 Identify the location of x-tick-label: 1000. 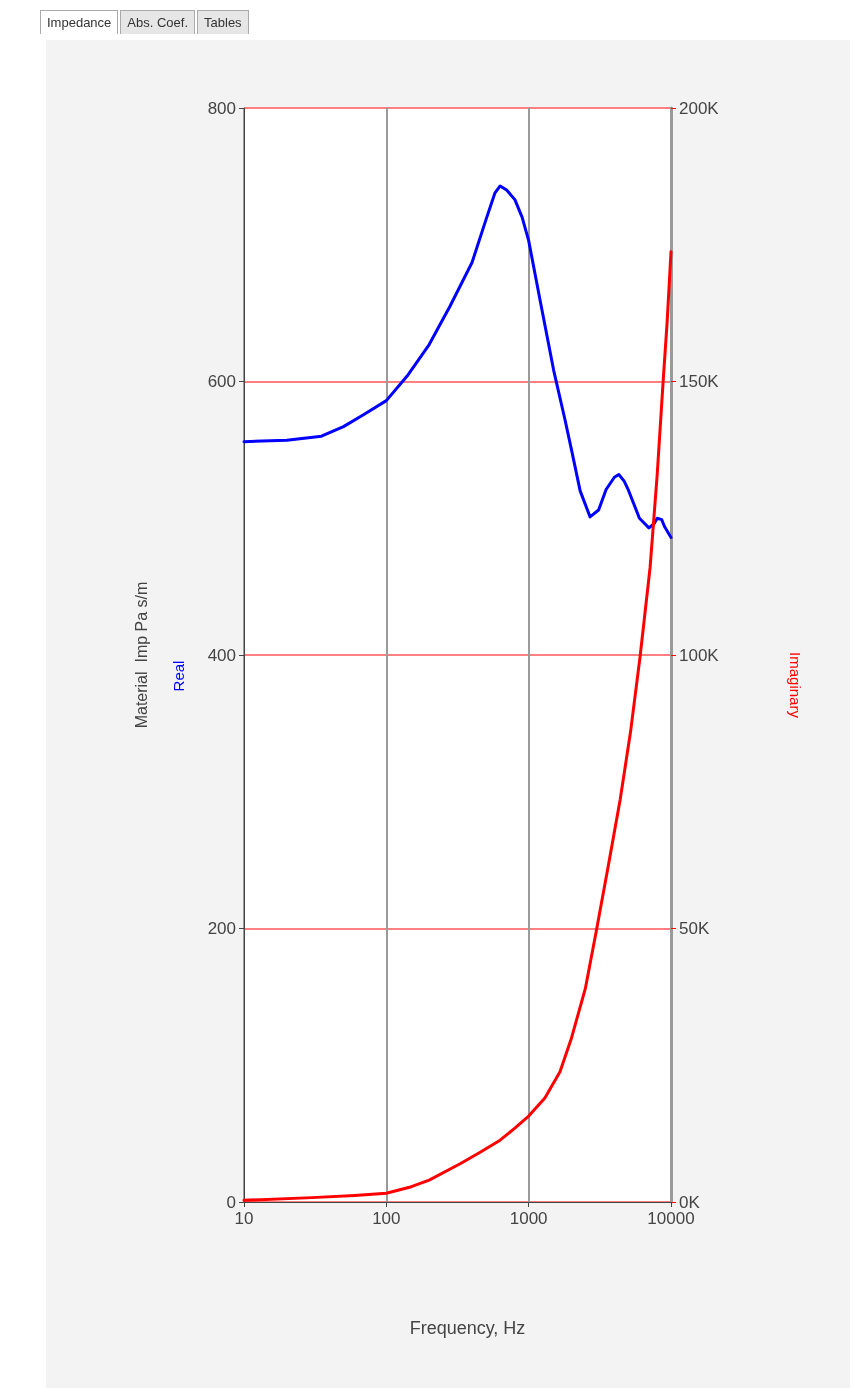
(528, 1218).